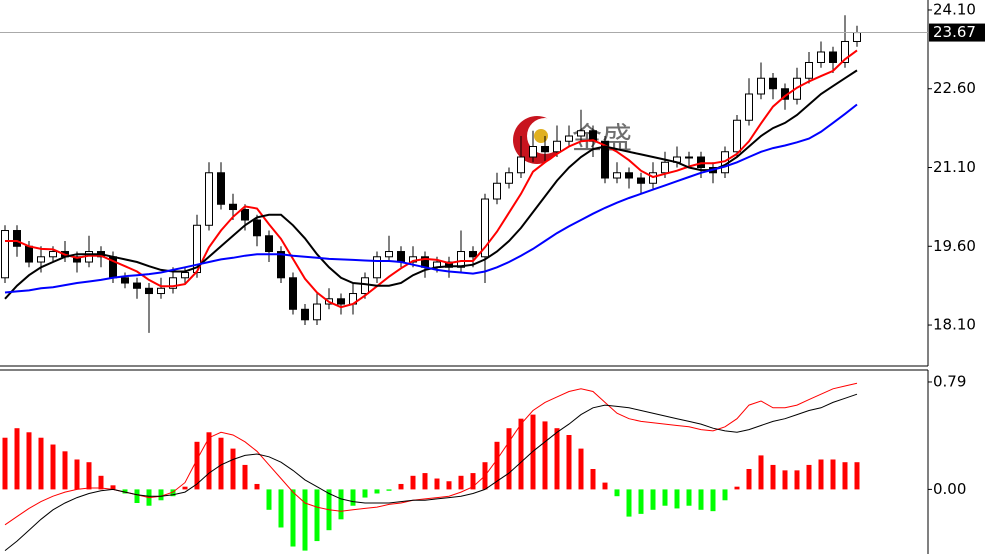 This screenshot has width=985, height=554. What do you see at coordinates (954, 167) in the screenshot?
I see `y-tick-label: 21.10` at bounding box center [954, 167].